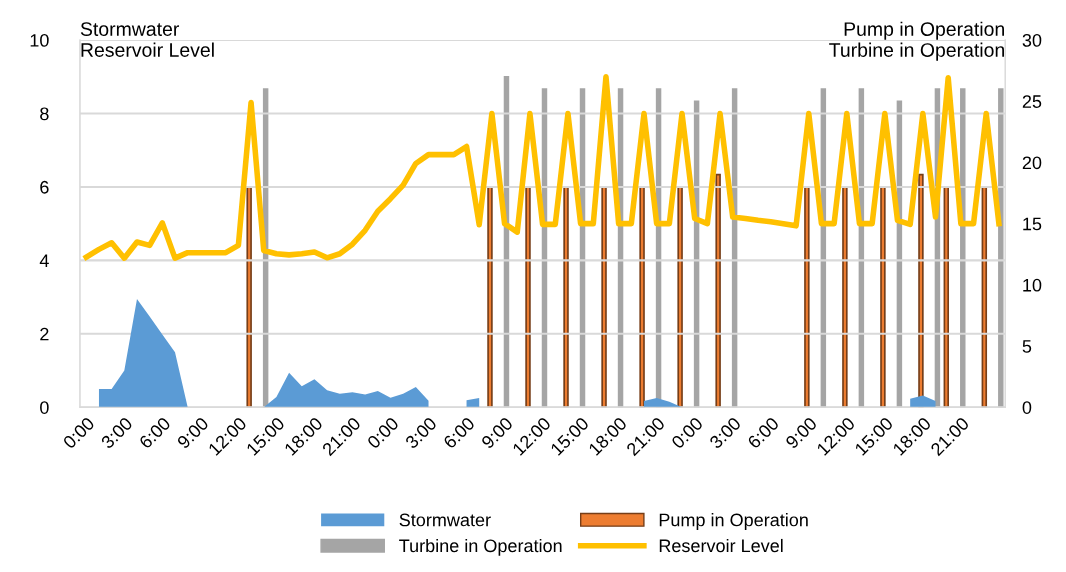 This screenshot has height=572, width=1066. I want to click on legend-label: Pump in Operation, so click(733, 521).